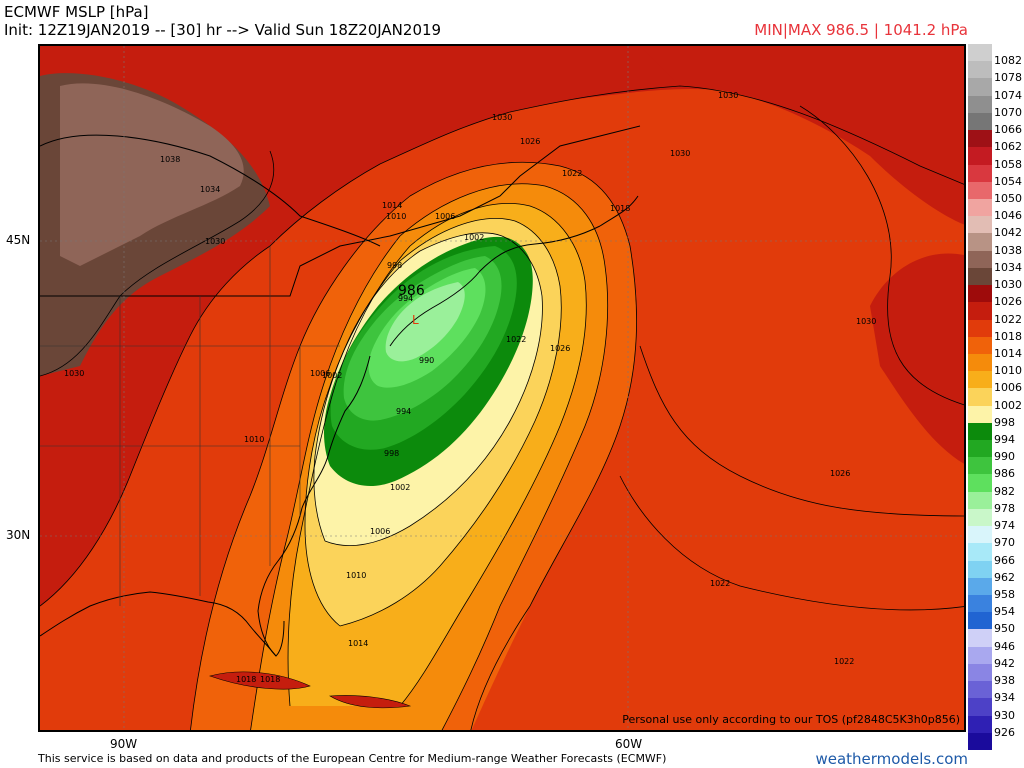  Describe the element at coordinates (1004, 508) in the screenshot. I see `colorbar-label: 978` at that location.